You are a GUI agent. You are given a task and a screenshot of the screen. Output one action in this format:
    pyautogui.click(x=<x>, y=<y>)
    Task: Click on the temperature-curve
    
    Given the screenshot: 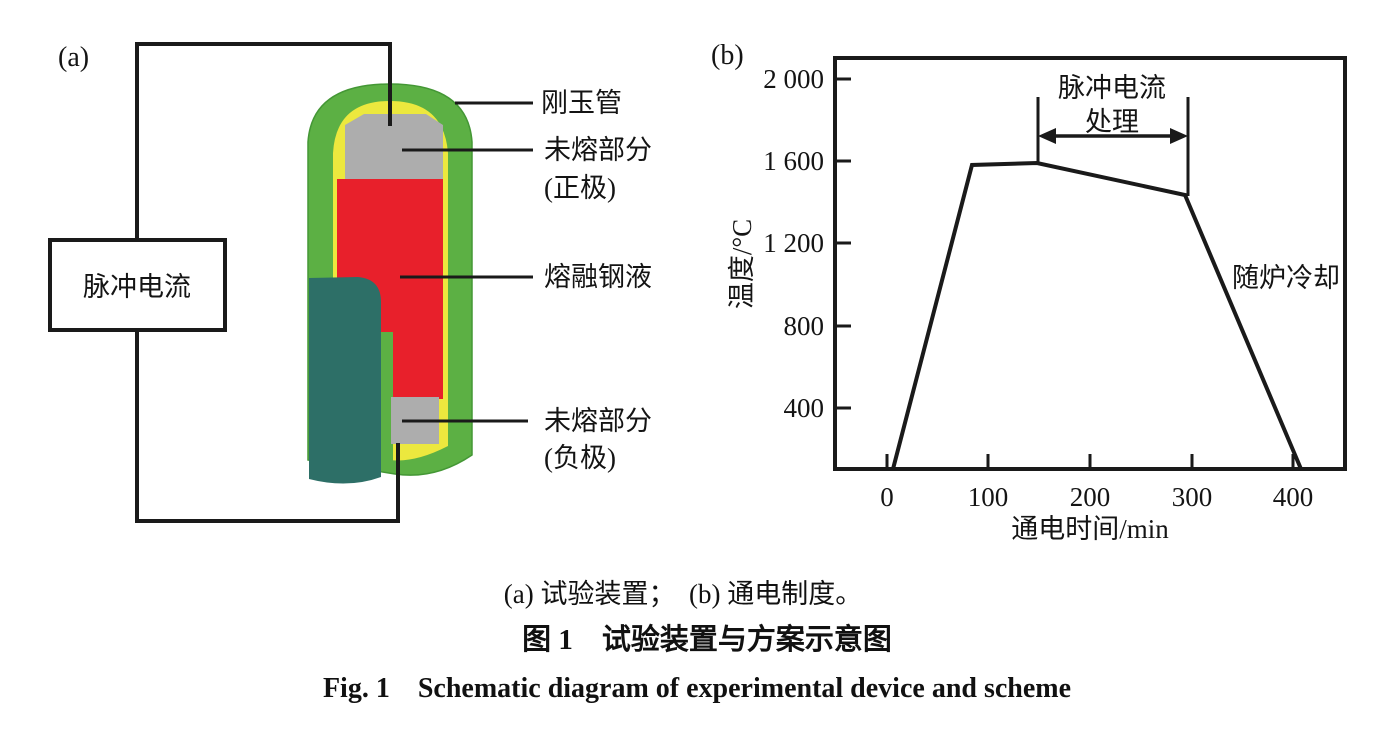 What is the action you would take?
    pyautogui.click(x=1097, y=315)
    